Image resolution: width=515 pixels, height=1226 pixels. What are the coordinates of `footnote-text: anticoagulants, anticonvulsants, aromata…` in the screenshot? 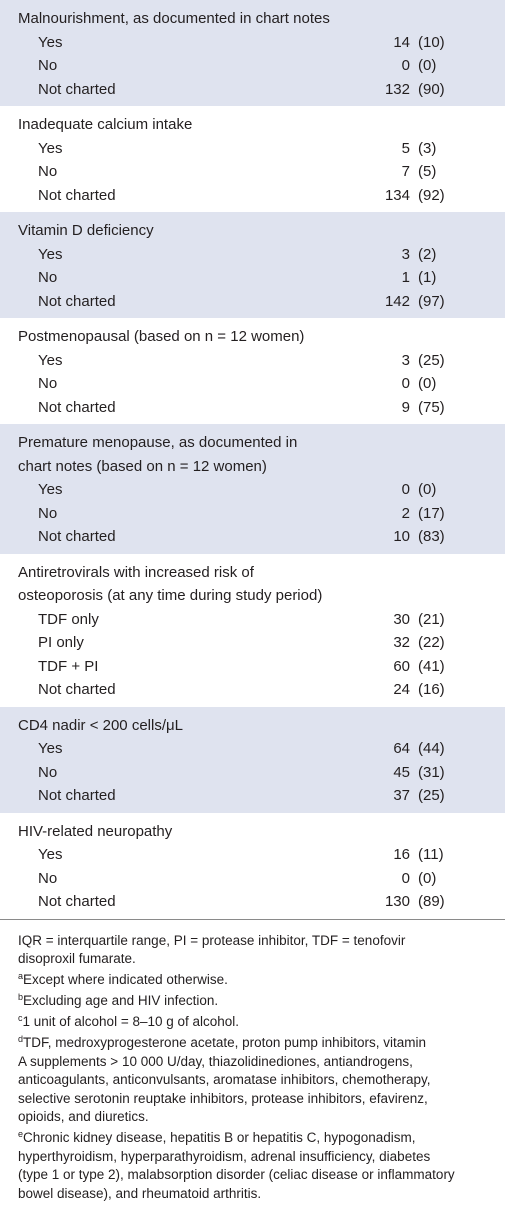 It's located at (224, 1079).